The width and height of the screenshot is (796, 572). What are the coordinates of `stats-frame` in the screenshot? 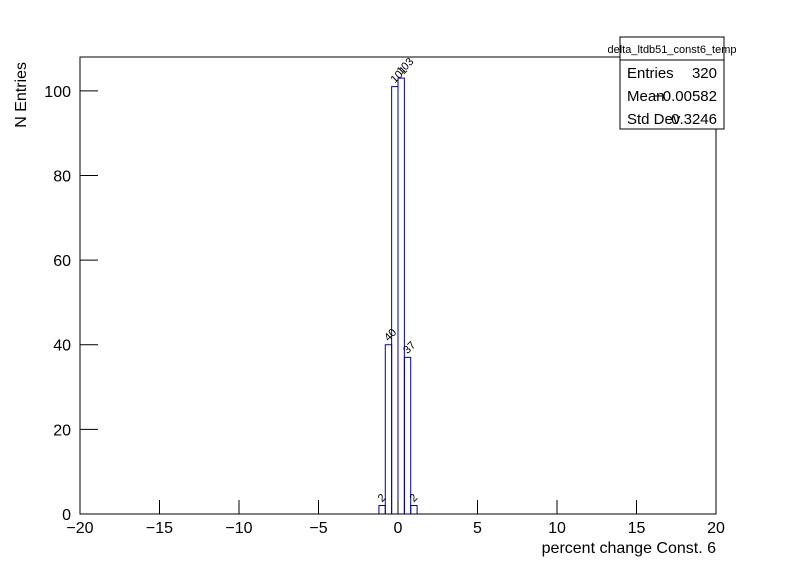 It's located at (672, 83).